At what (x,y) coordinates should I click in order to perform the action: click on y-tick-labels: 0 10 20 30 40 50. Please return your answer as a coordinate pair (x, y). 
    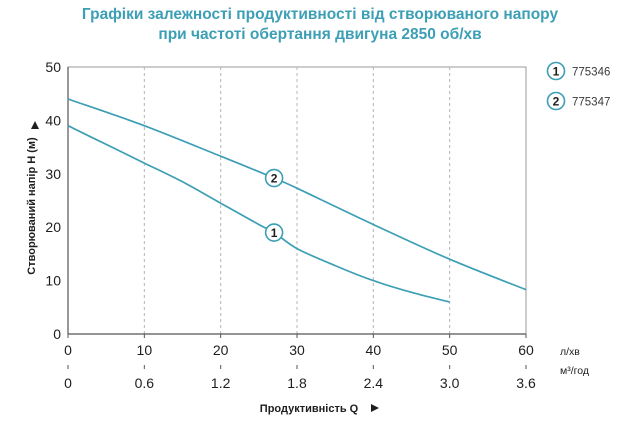
    Looking at the image, I should click on (53, 200).